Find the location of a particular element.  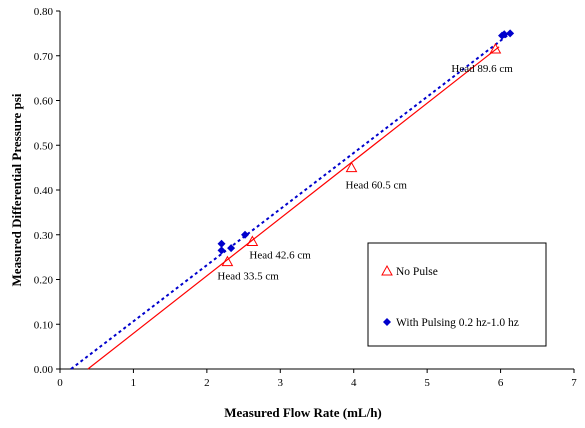

x-tick-label: 4 is located at coordinates (354, 383).